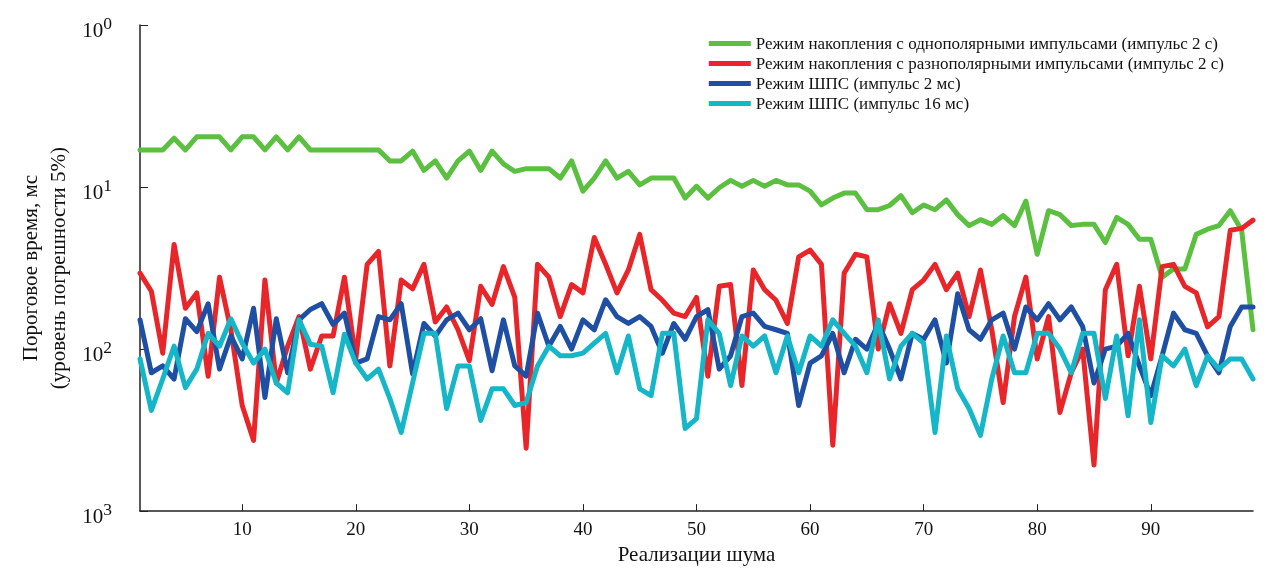  What do you see at coordinates (858, 83) in the screenshot?
I see `legend-label: Режим ШПС (импульс 2 мс)` at bounding box center [858, 83].